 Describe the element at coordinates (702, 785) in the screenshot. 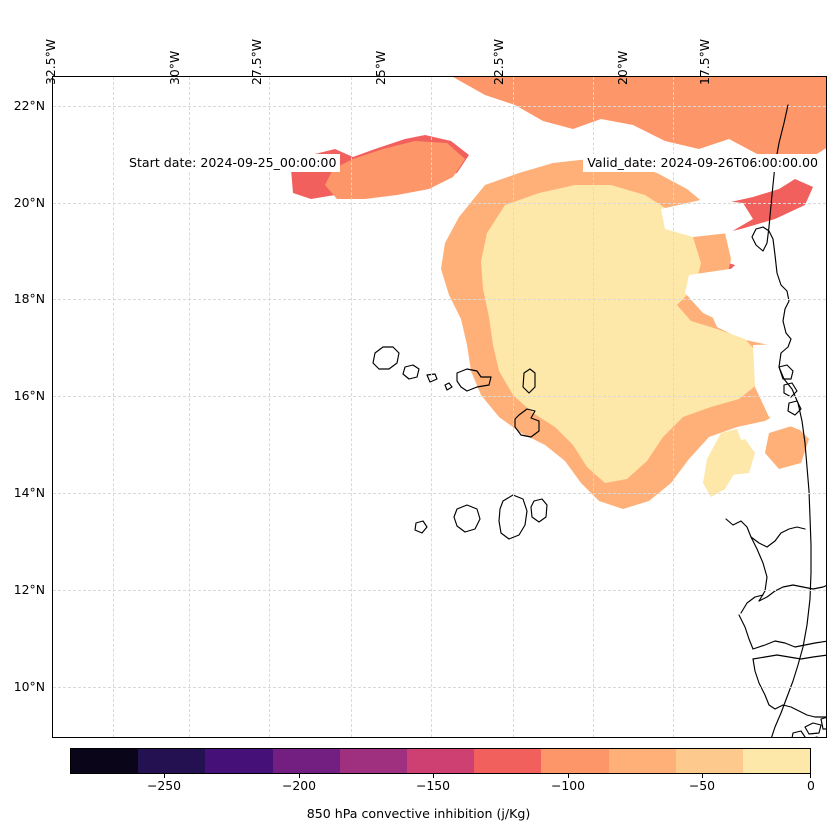

I see `colorbar-tick-label: −50` at that location.